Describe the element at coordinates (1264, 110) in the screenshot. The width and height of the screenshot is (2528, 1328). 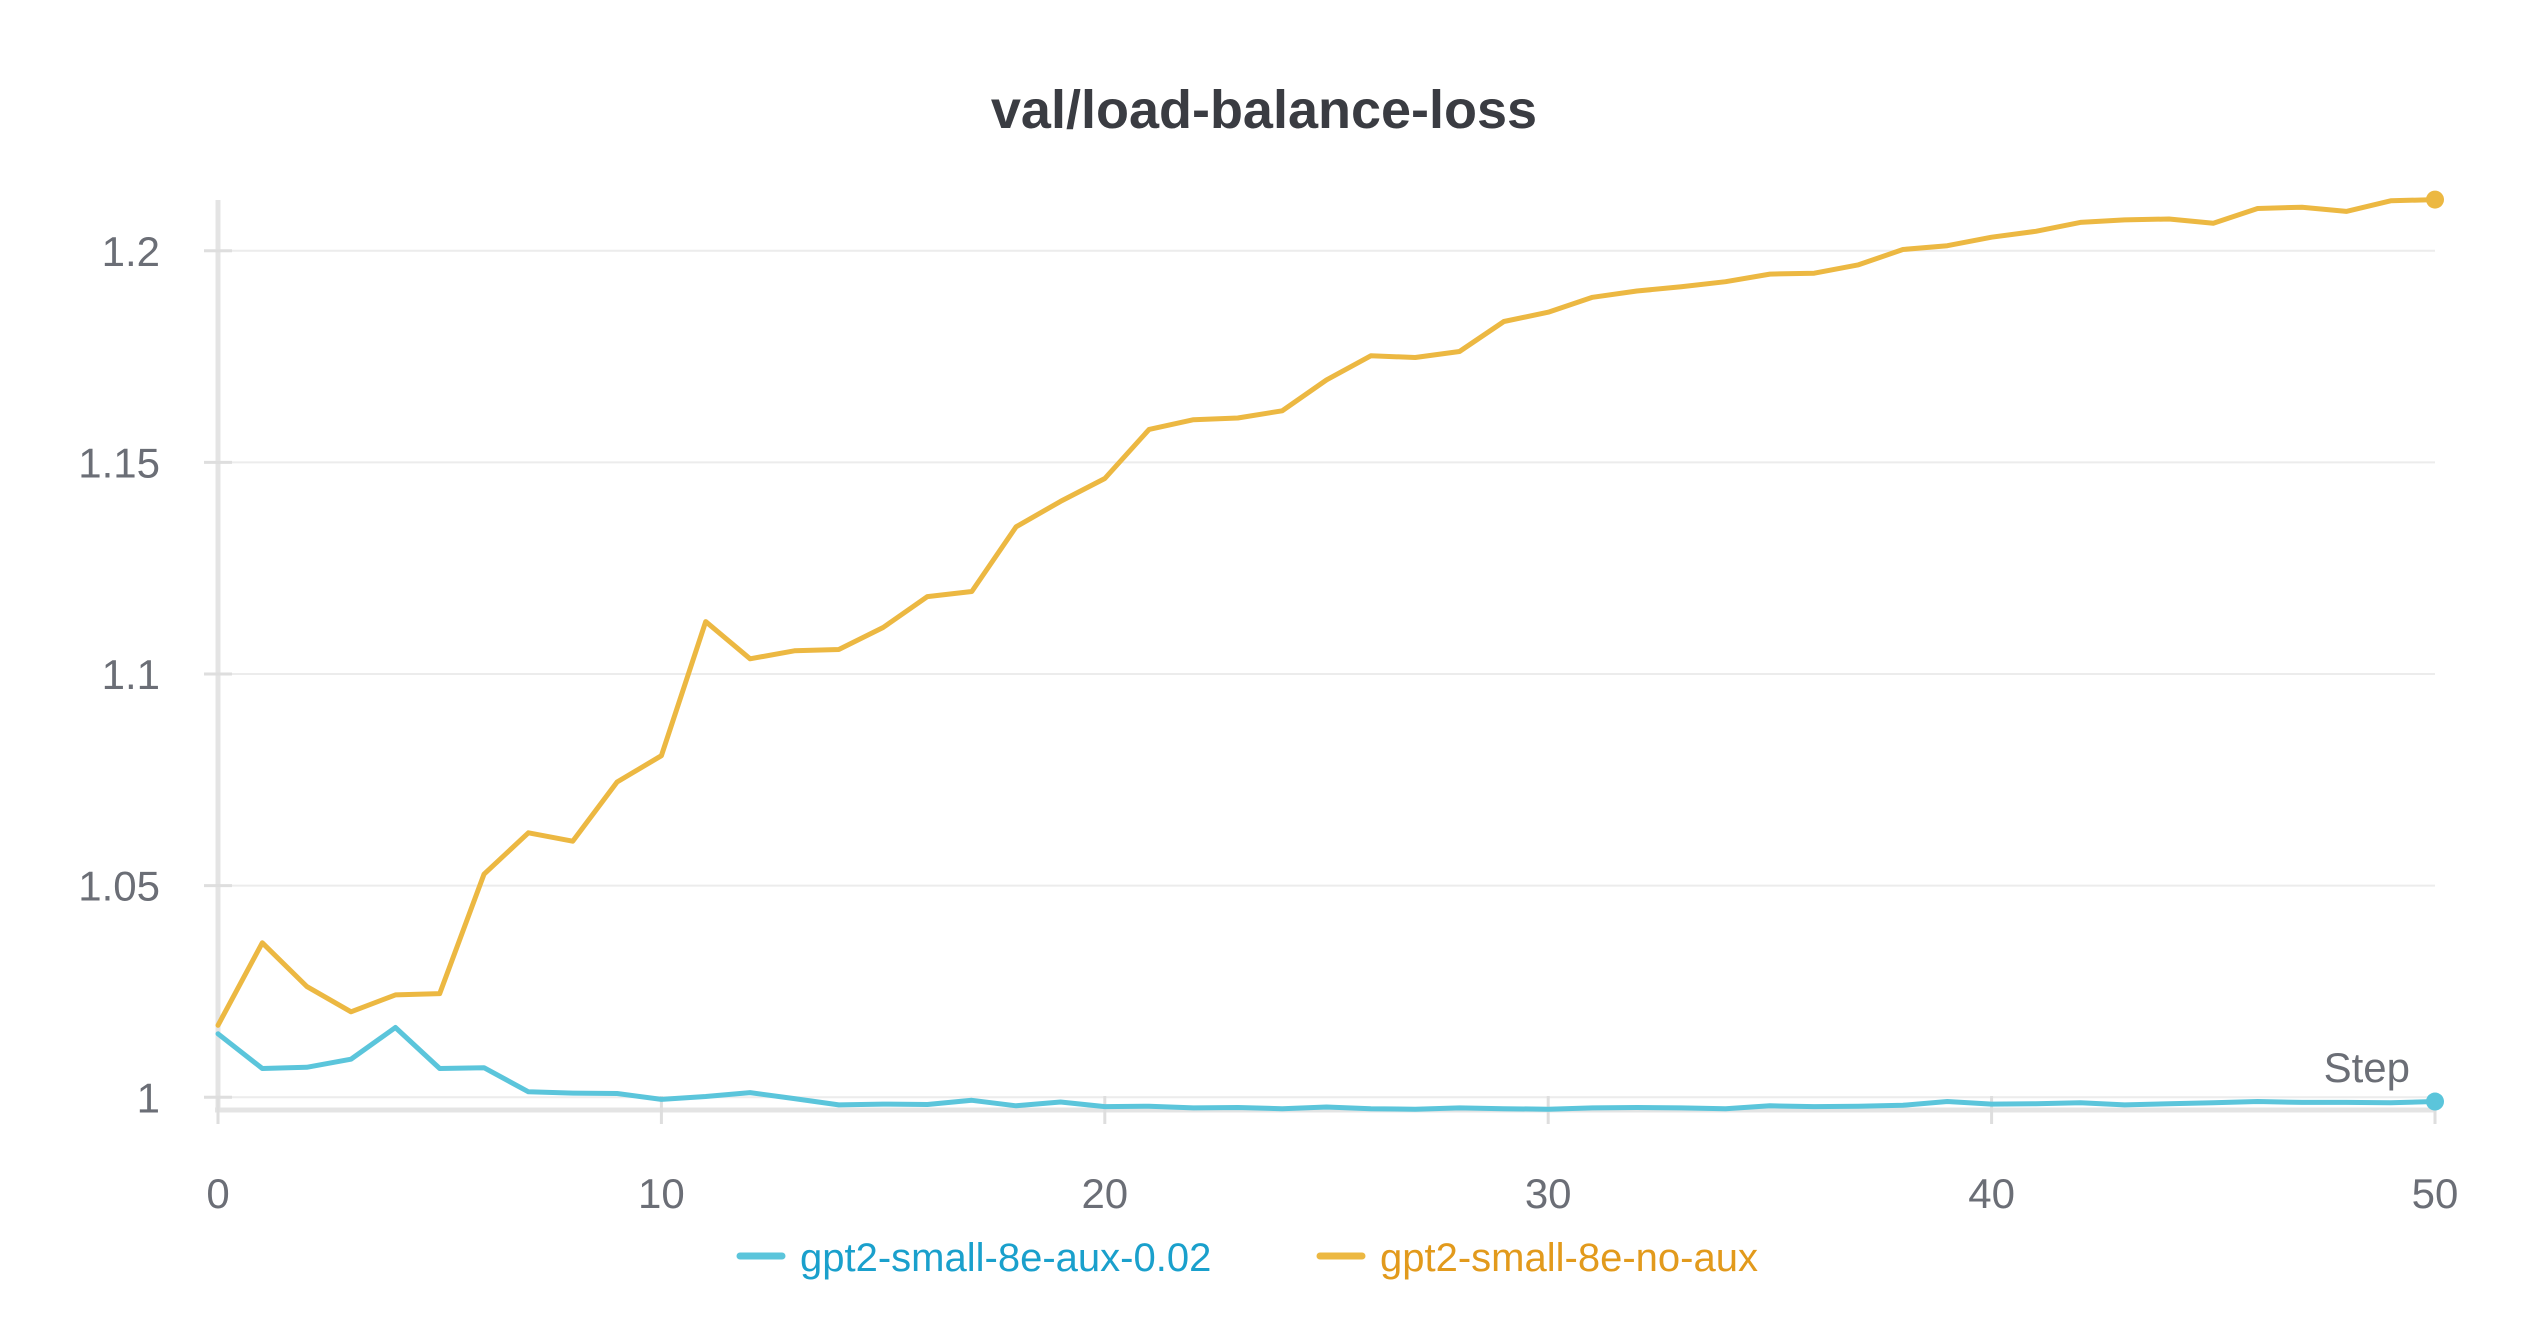
I see `chart-title: val/load-balance-loss` at that location.